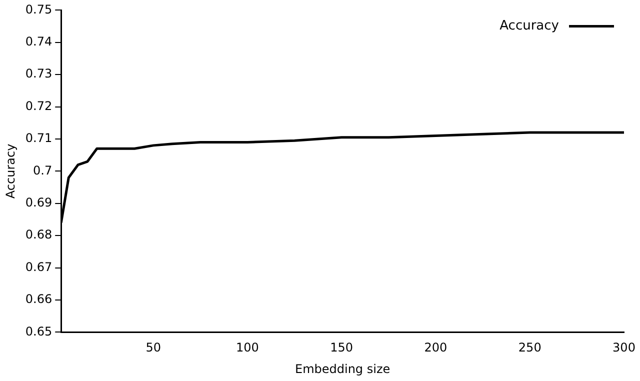  Describe the element at coordinates (624, 347) in the screenshot. I see `x-tick-label: 300` at that location.